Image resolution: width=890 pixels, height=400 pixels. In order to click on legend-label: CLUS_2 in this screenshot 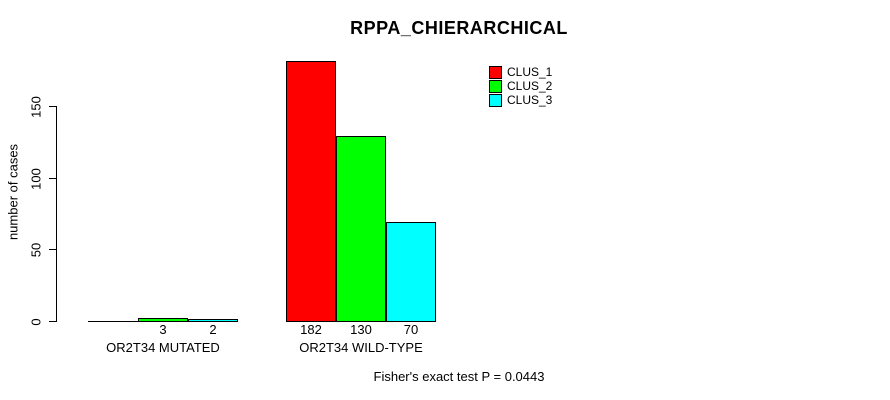, I will do `click(530, 86)`.